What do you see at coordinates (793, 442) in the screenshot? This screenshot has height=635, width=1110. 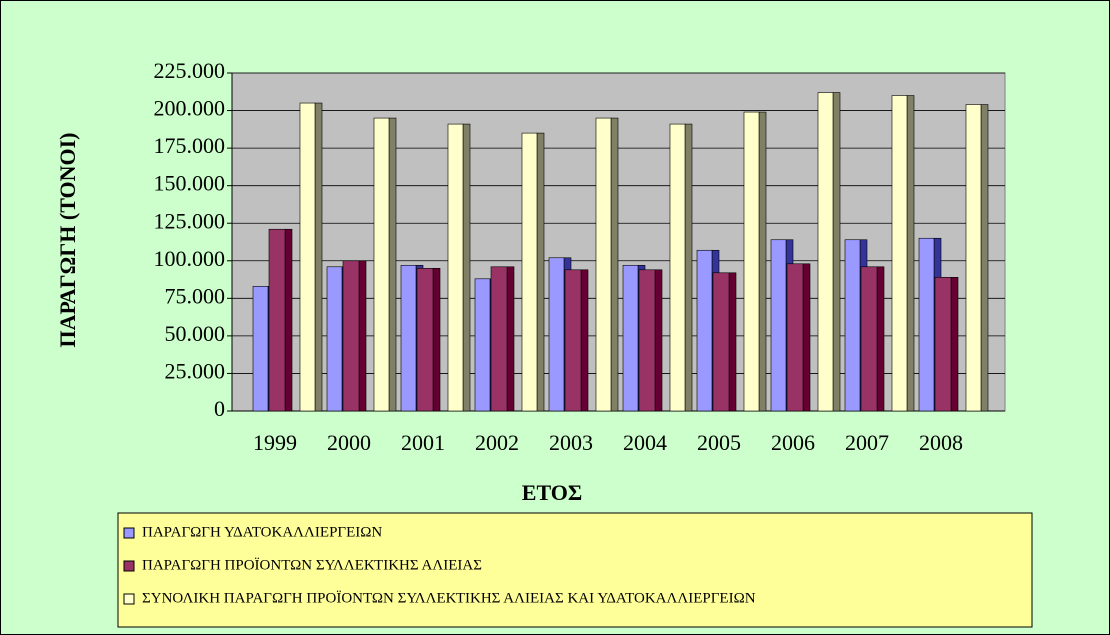 I see `x-tick-label: 2006` at bounding box center [793, 442].